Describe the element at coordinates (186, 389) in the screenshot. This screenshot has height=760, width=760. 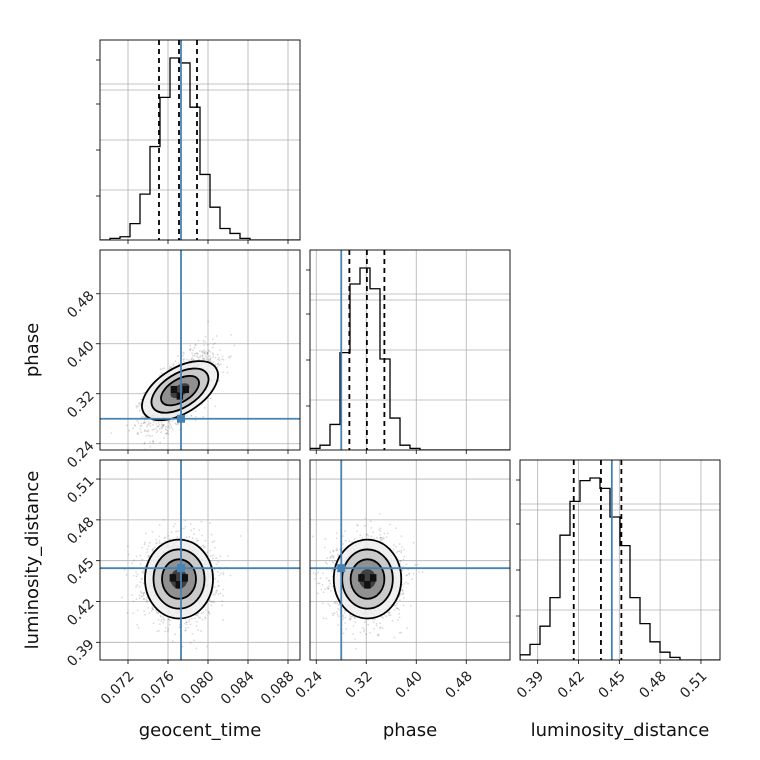
I see `density-cell` at that location.